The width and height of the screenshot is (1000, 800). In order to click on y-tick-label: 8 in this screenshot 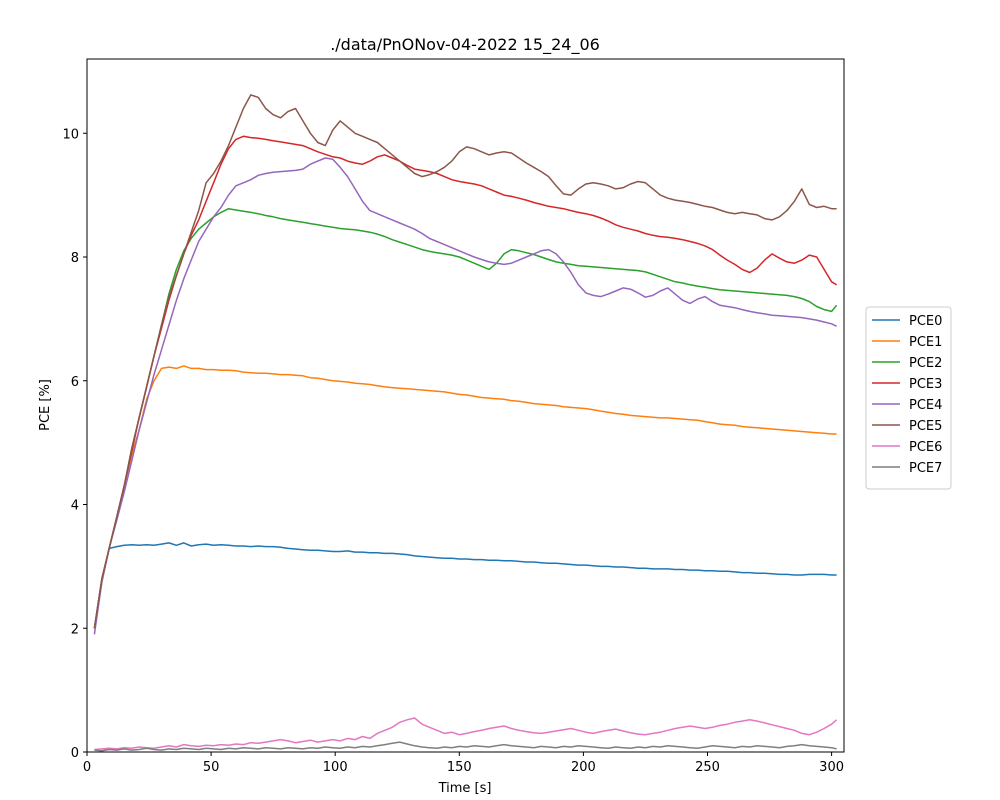, I will do `click(75, 258)`.